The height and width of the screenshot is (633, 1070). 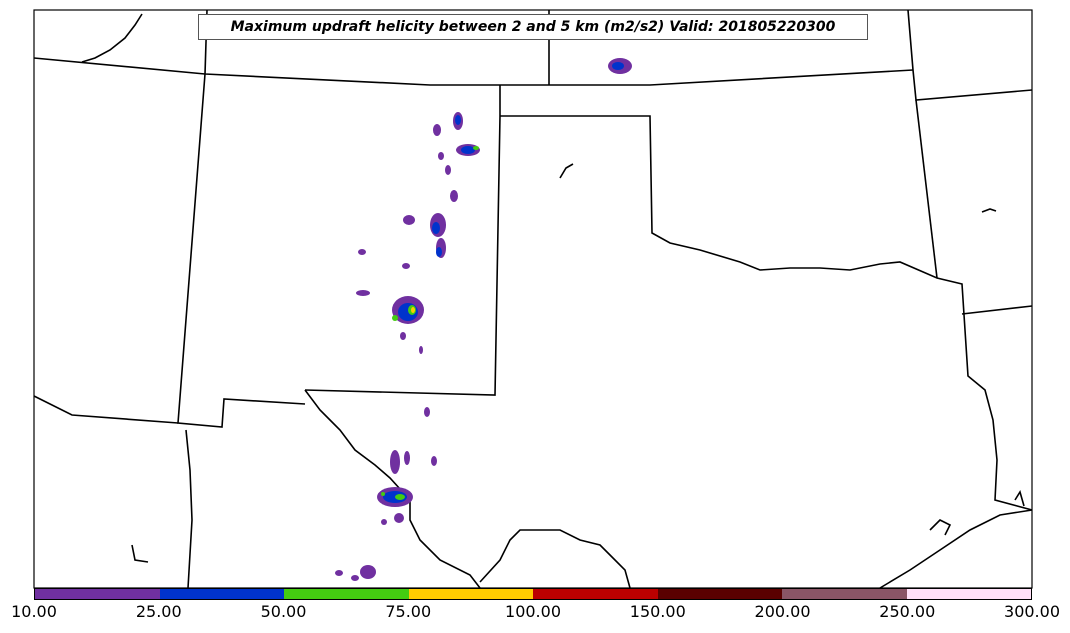 I want to click on rio-grande-border, so click(x=392, y=489).